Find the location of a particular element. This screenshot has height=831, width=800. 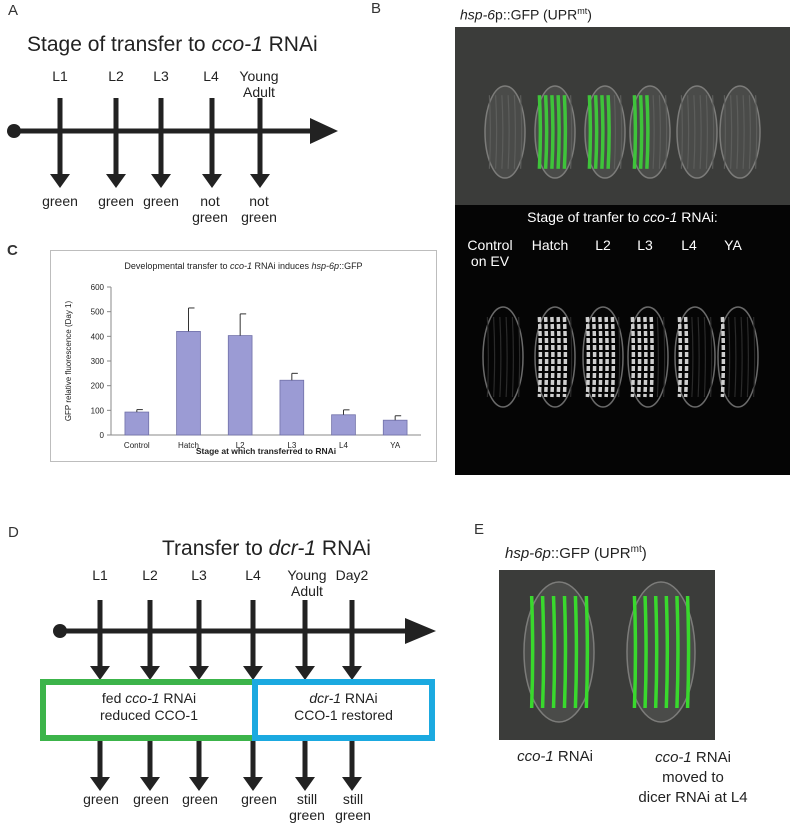

x-tick-label-L3: L3 is located at coordinates (291, 445).